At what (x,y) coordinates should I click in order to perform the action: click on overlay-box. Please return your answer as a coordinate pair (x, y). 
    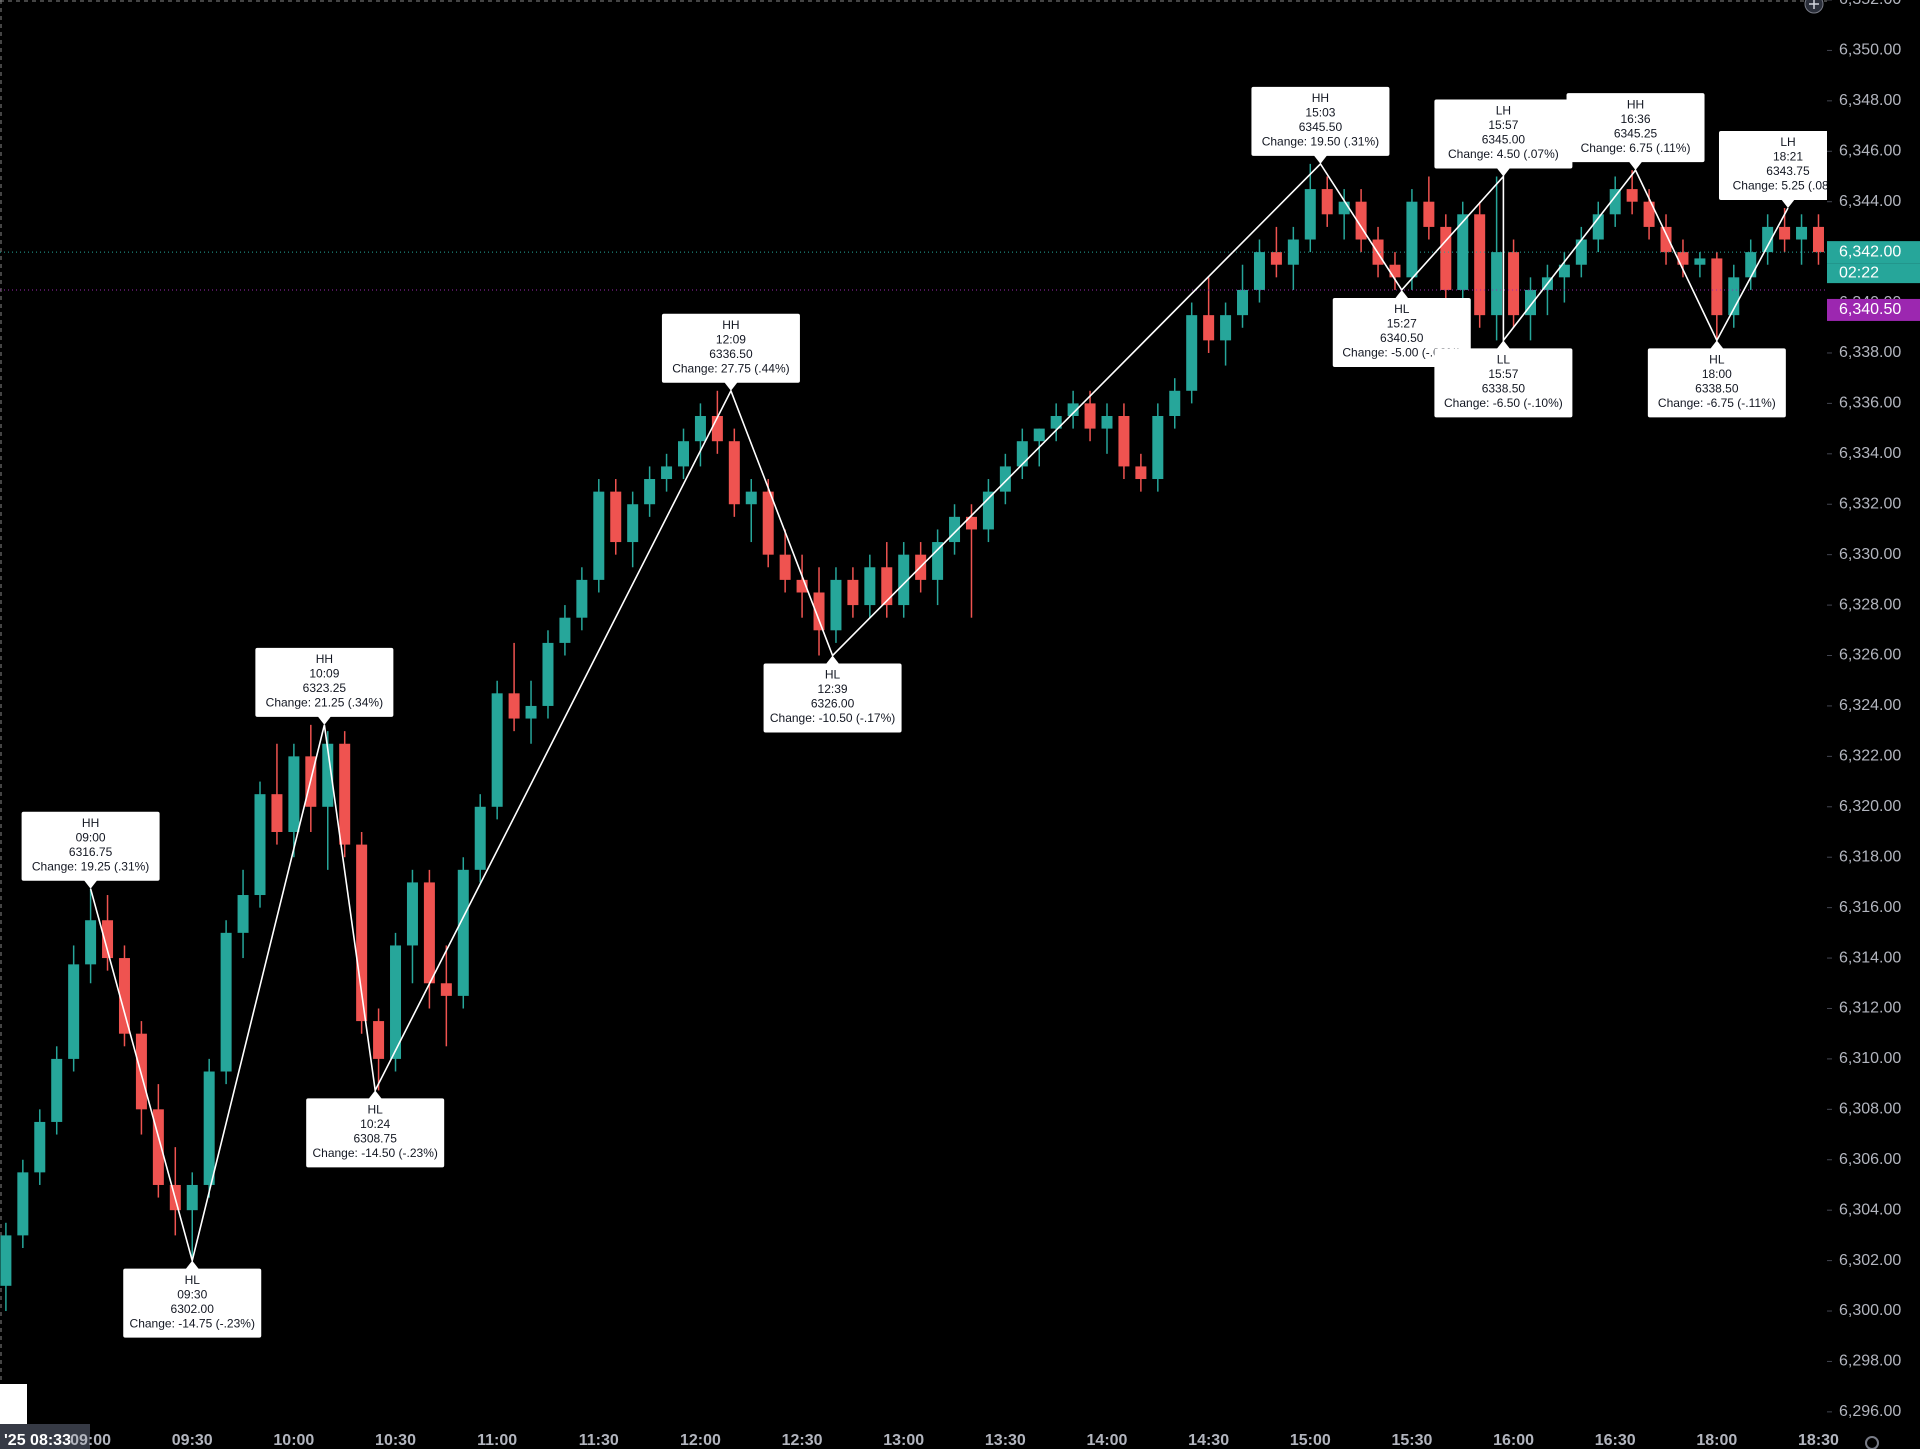
    Looking at the image, I should click on (13, 1404).